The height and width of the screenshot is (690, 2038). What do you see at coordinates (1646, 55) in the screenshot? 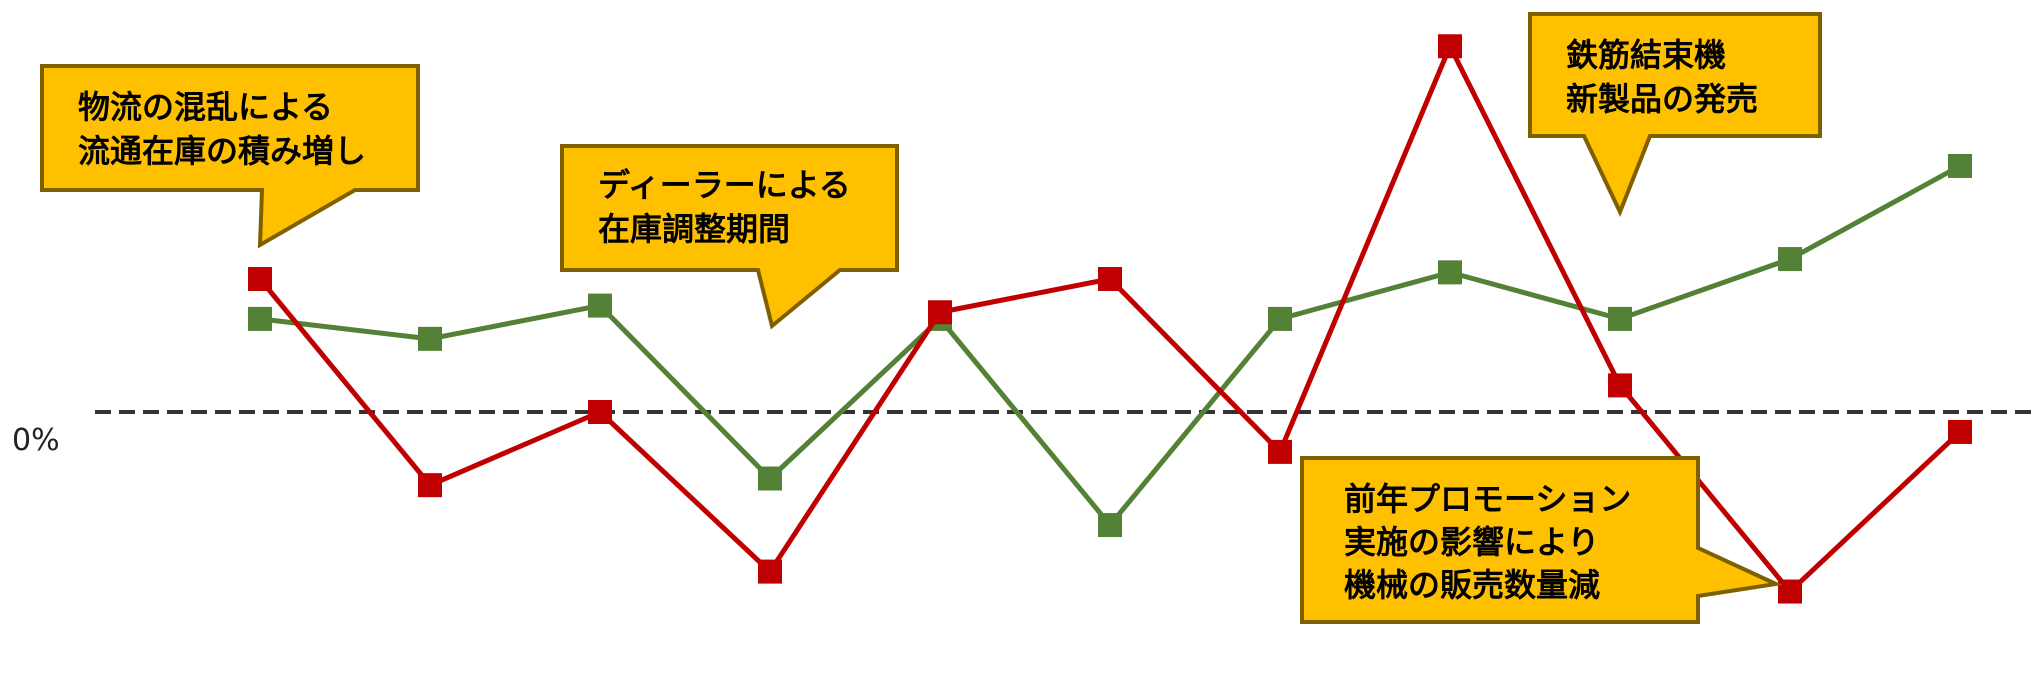
I see `annotation-line: 鉄筋結束機` at bounding box center [1646, 55].